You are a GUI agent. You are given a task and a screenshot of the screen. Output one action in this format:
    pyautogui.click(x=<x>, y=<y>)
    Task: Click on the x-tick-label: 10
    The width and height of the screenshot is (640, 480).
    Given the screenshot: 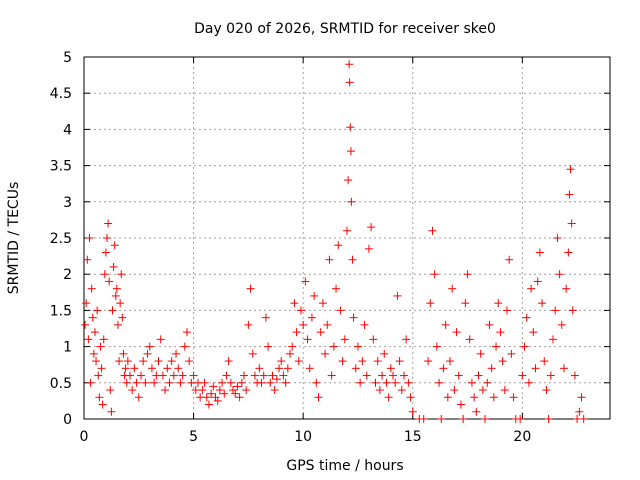 What is the action you would take?
    pyautogui.click(x=303, y=437)
    